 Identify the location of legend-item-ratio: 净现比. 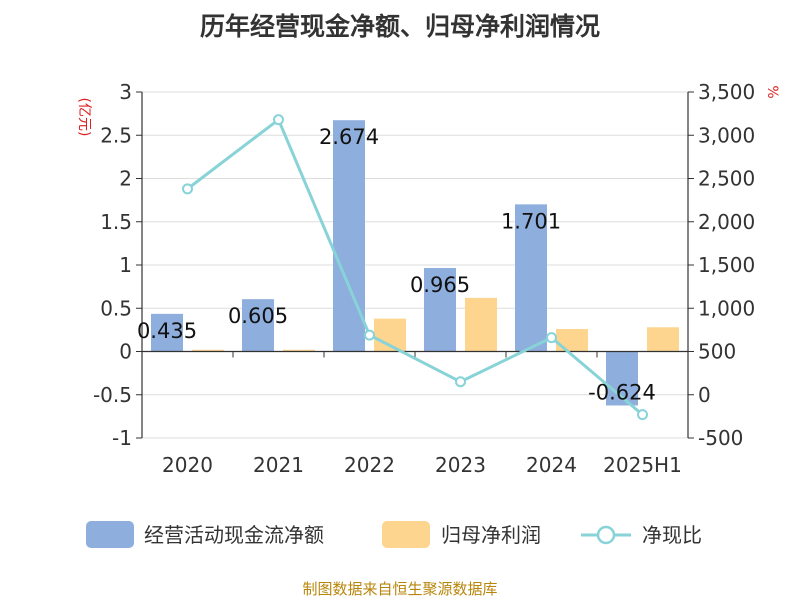
(641, 535).